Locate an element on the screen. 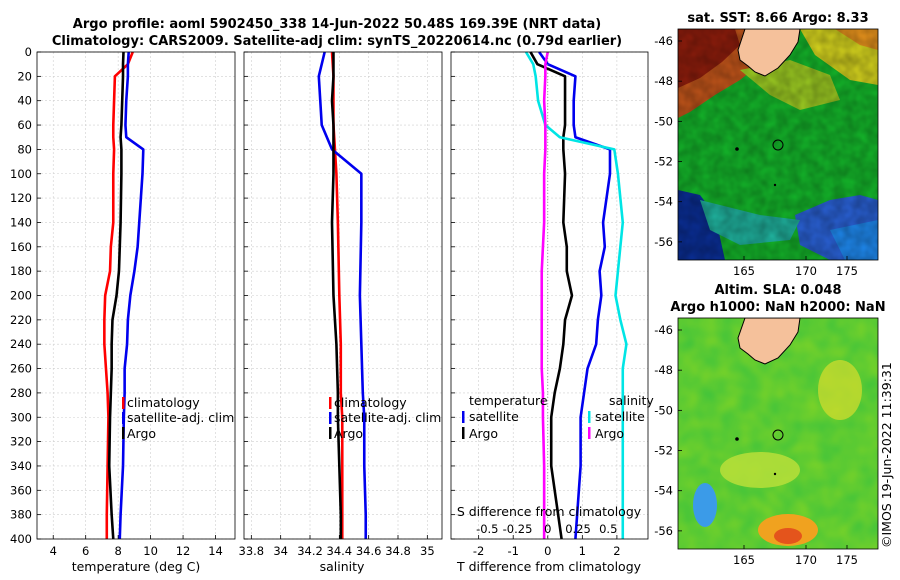  legend-argo-label: Argo is located at coordinates (141, 433).